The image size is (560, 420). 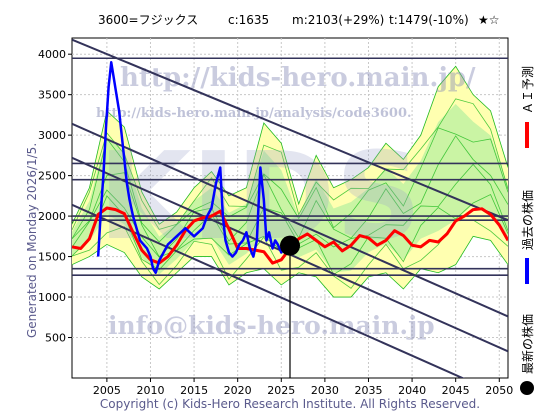 What do you see at coordinates (290, 306) in the screenshot?
I see `latest-marker` at bounding box center [290, 306].